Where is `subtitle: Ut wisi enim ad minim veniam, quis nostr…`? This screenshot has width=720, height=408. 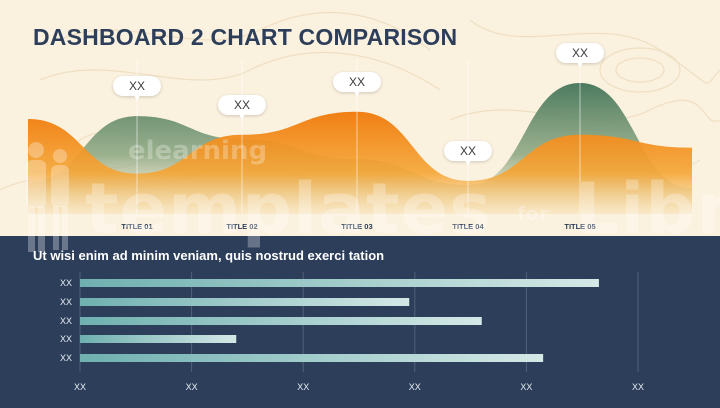
subtitle: Ut wisi enim ad minim veniam, quis nostr… is located at coordinates (209, 255).